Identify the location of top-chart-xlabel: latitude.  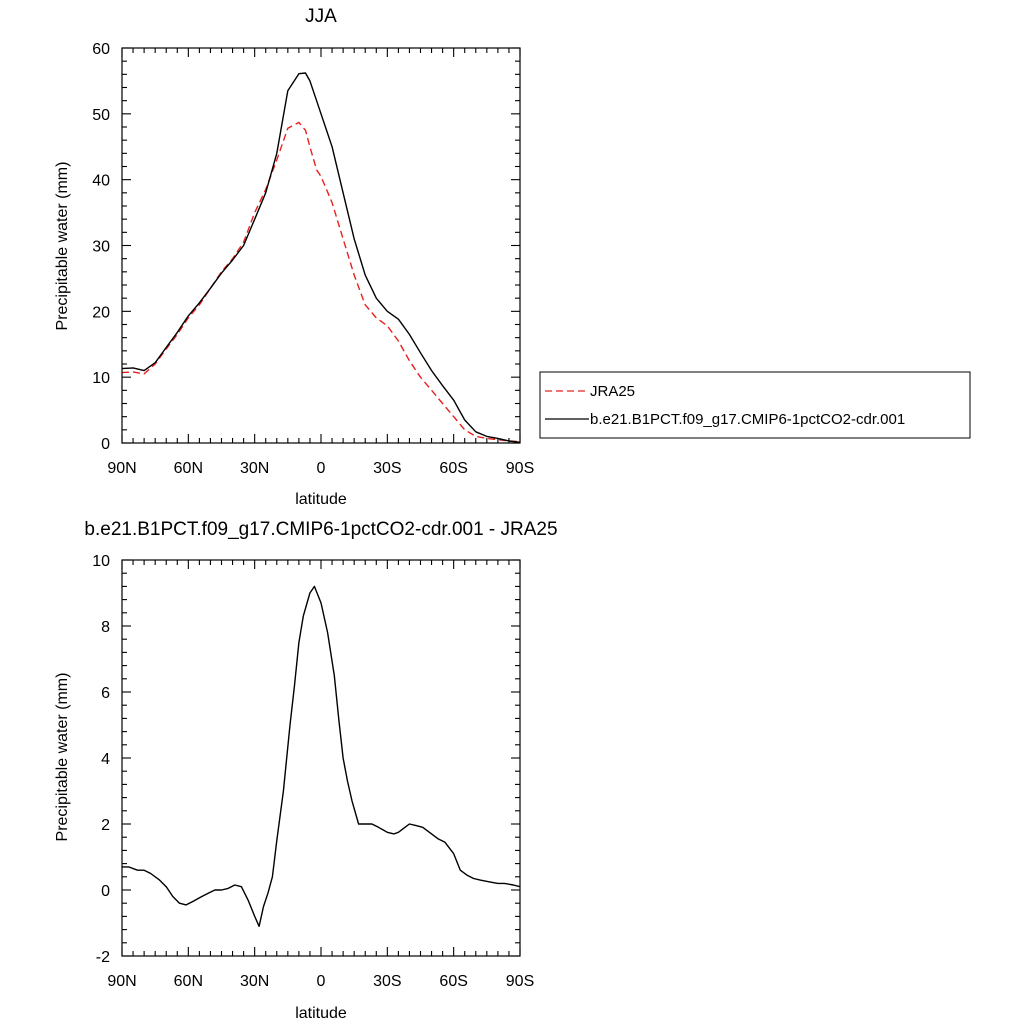
(321, 499).